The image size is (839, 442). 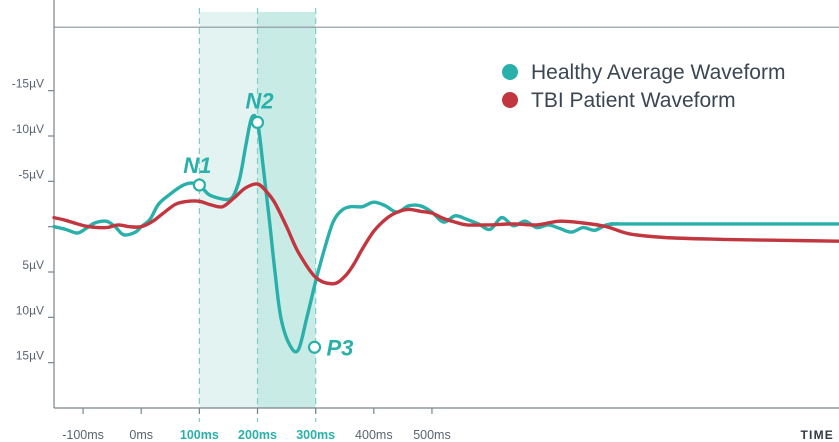 I want to click on shaded-windows, so click(x=257, y=210).